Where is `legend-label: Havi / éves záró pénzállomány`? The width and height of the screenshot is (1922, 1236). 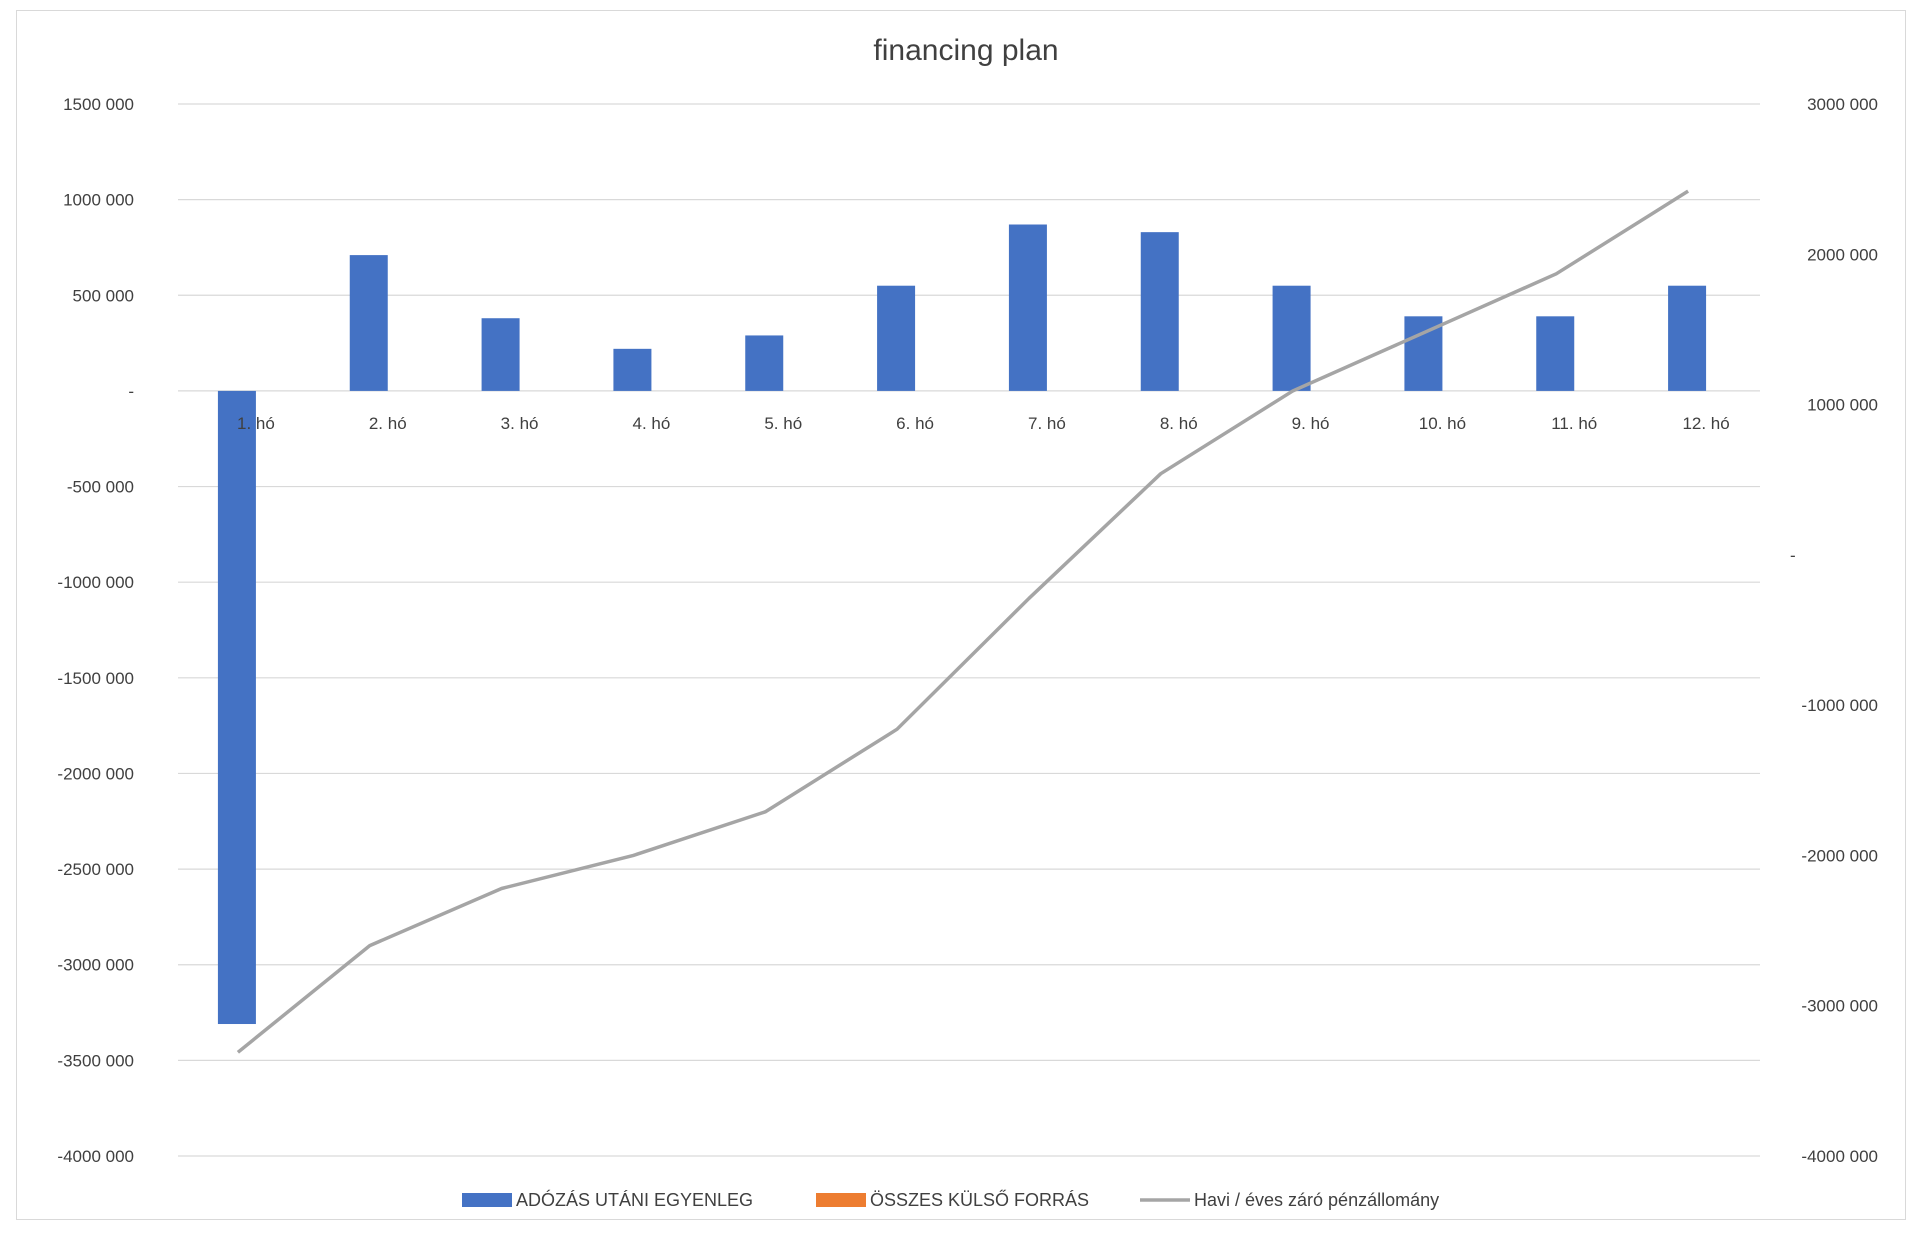
legend-label: Havi / éves záró pénzállomány is located at coordinates (1316, 1200).